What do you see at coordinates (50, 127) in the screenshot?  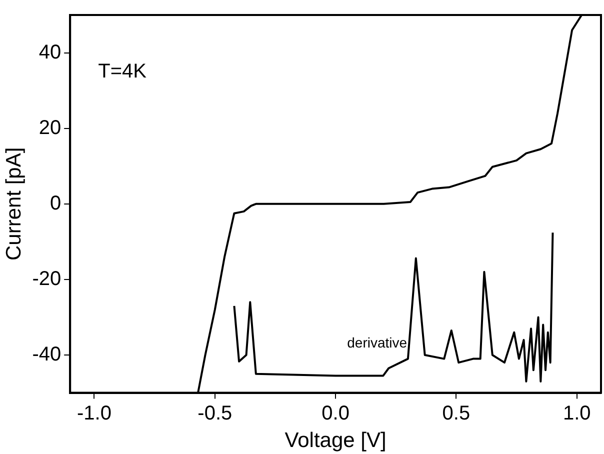 I see `y-tick-label: 20` at bounding box center [50, 127].